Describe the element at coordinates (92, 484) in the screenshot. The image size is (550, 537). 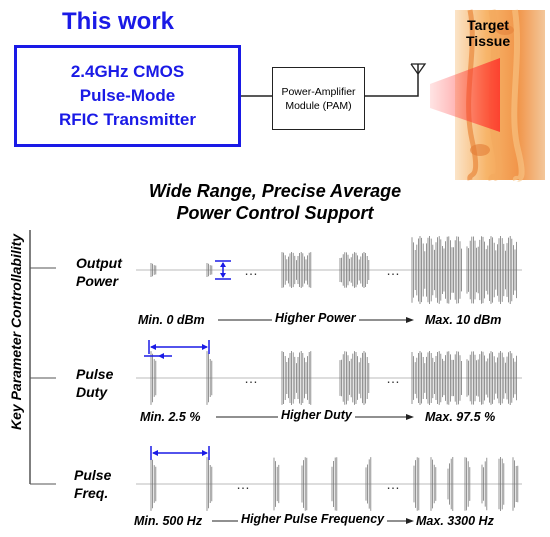
I see `row-3-label: Pulse Freq.` at that location.